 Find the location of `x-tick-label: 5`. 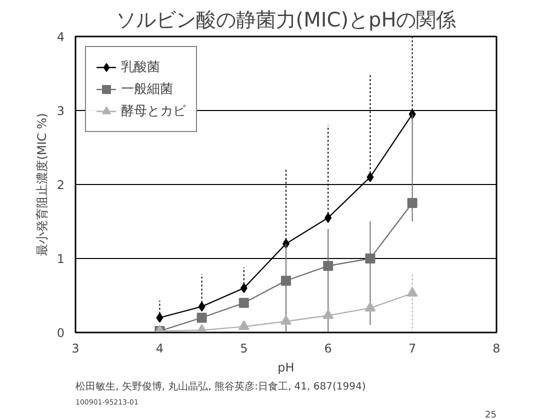

x-tick-label: 5 is located at coordinates (244, 349).